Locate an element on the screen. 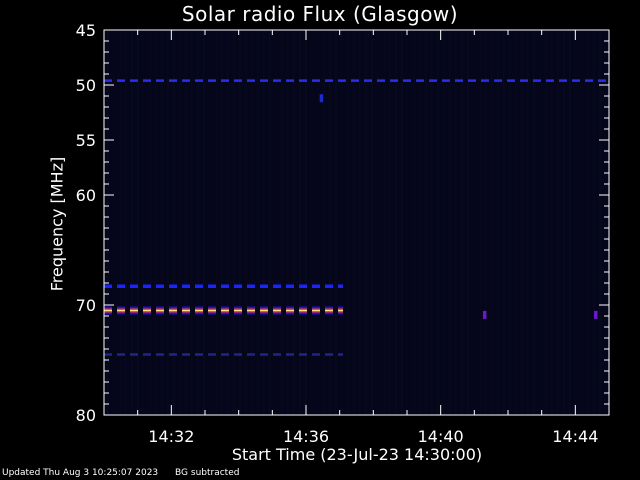 This screenshot has height=480, width=640. y-tick-label: 60 is located at coordinates (86, 195).